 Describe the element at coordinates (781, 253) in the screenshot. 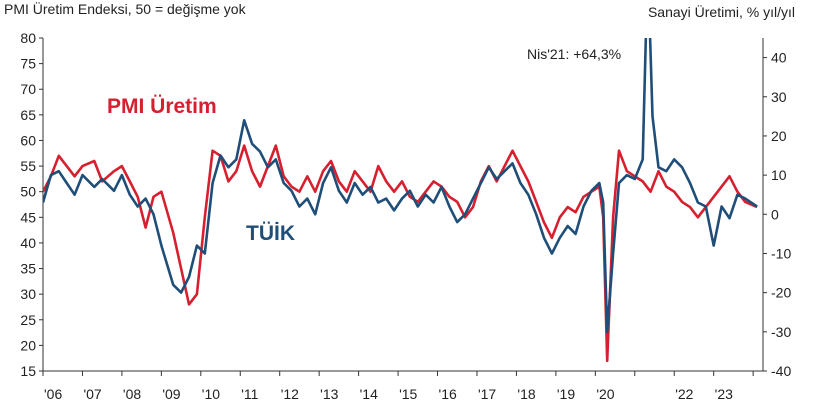

I see `right-tick-label: -10` at that location.